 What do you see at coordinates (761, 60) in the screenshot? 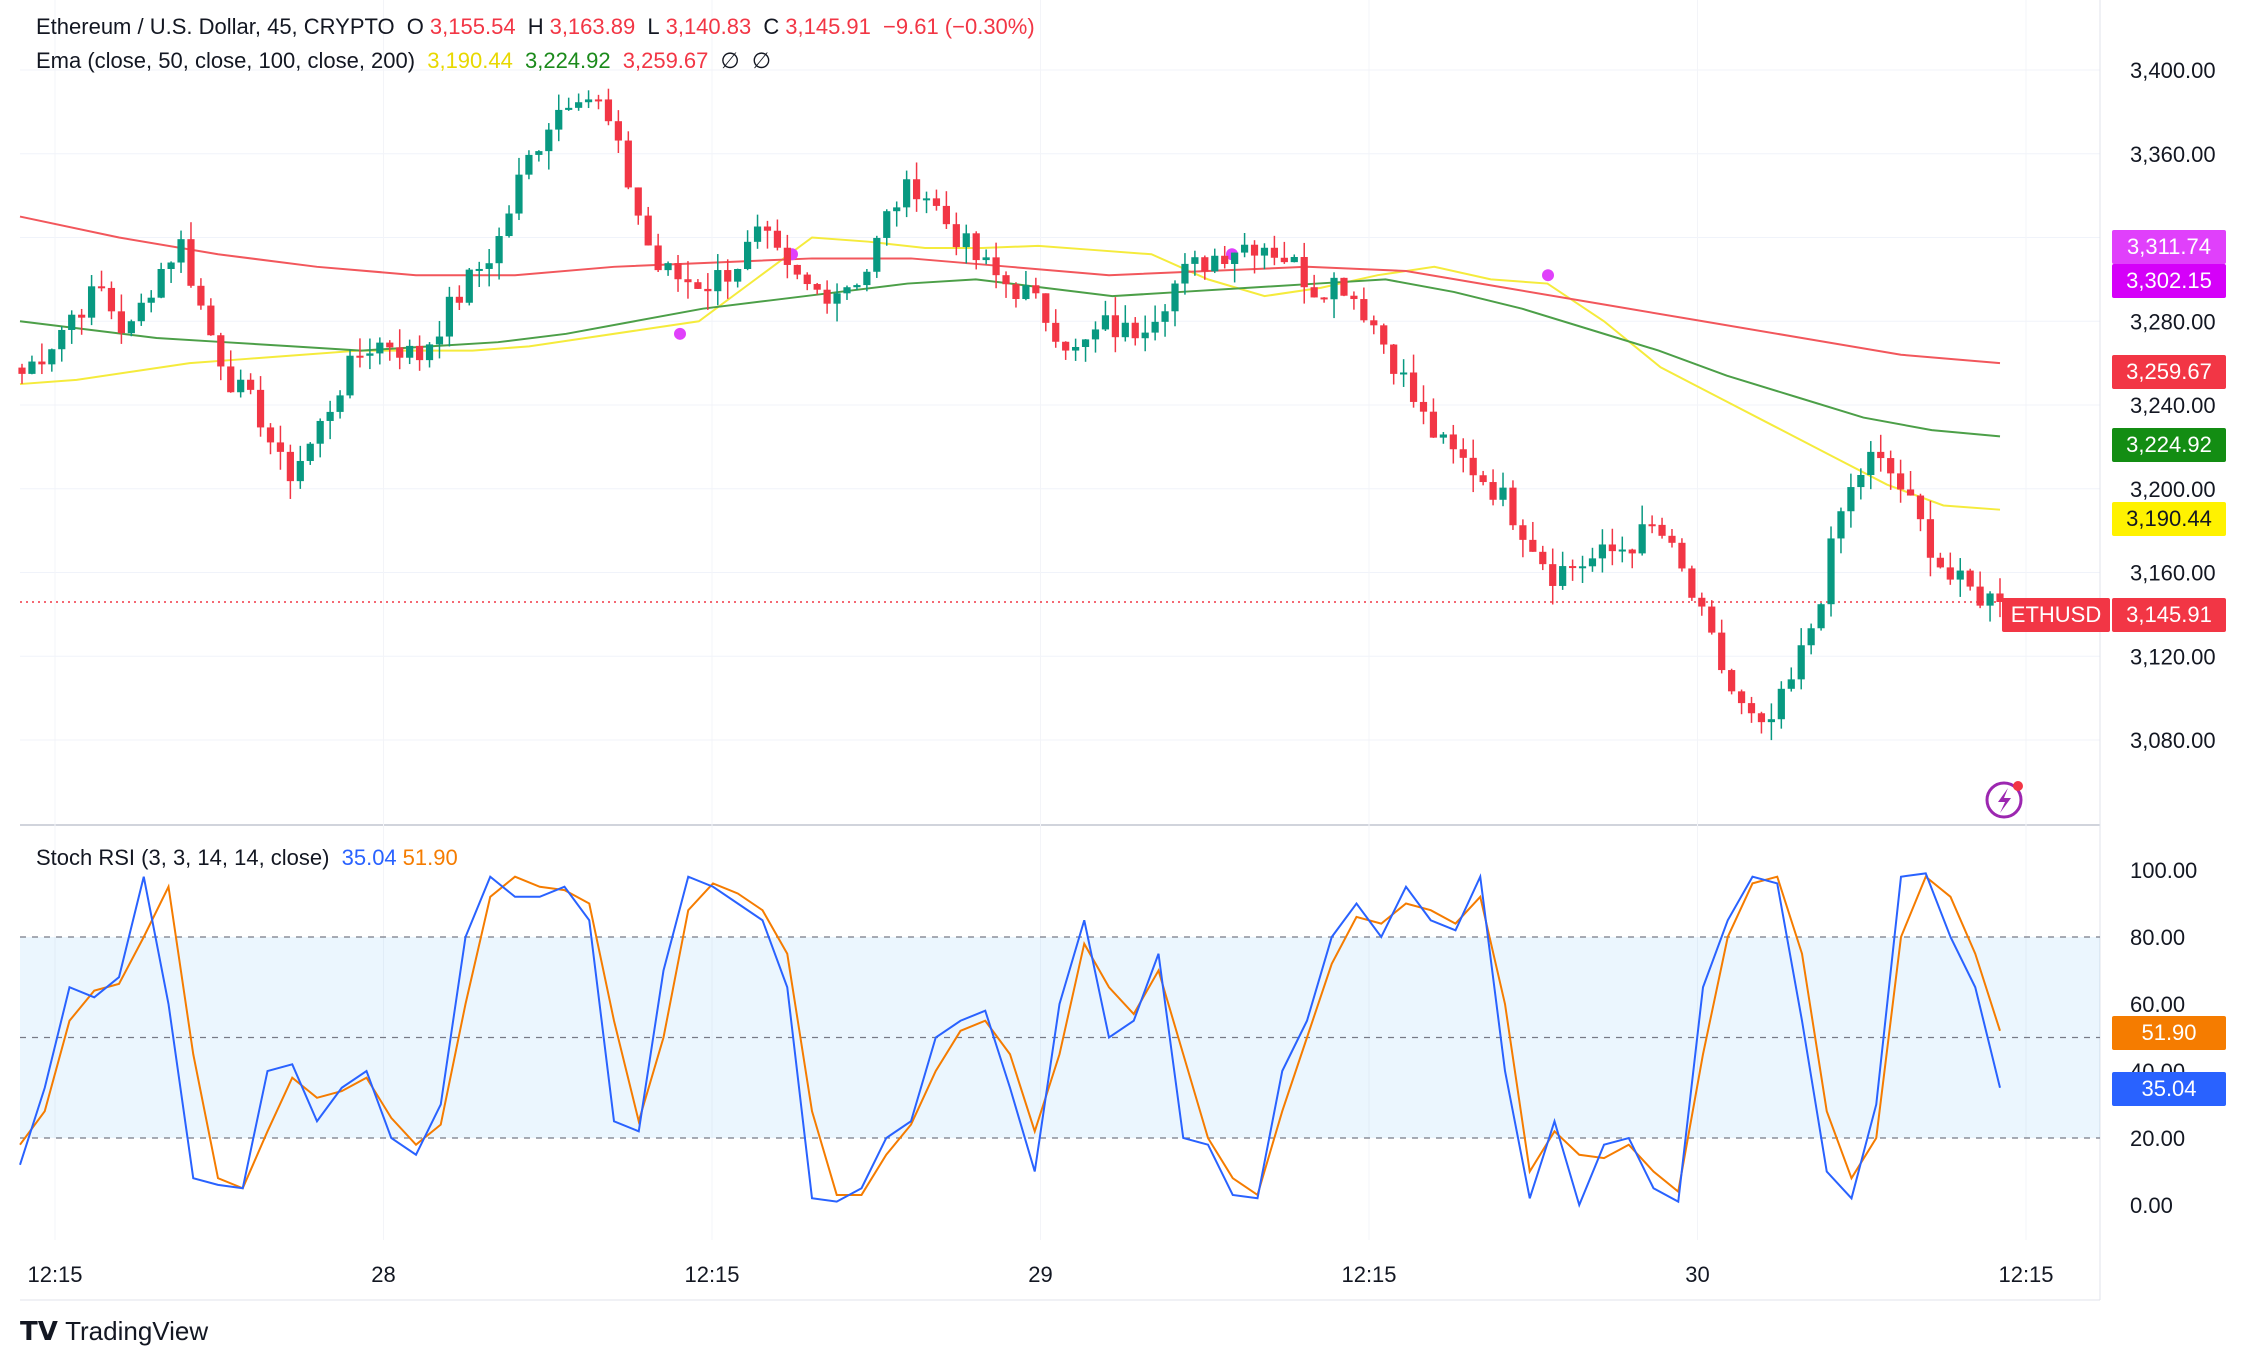
I see `ema-empty-2: ∅` at bounding box center [761, 60].